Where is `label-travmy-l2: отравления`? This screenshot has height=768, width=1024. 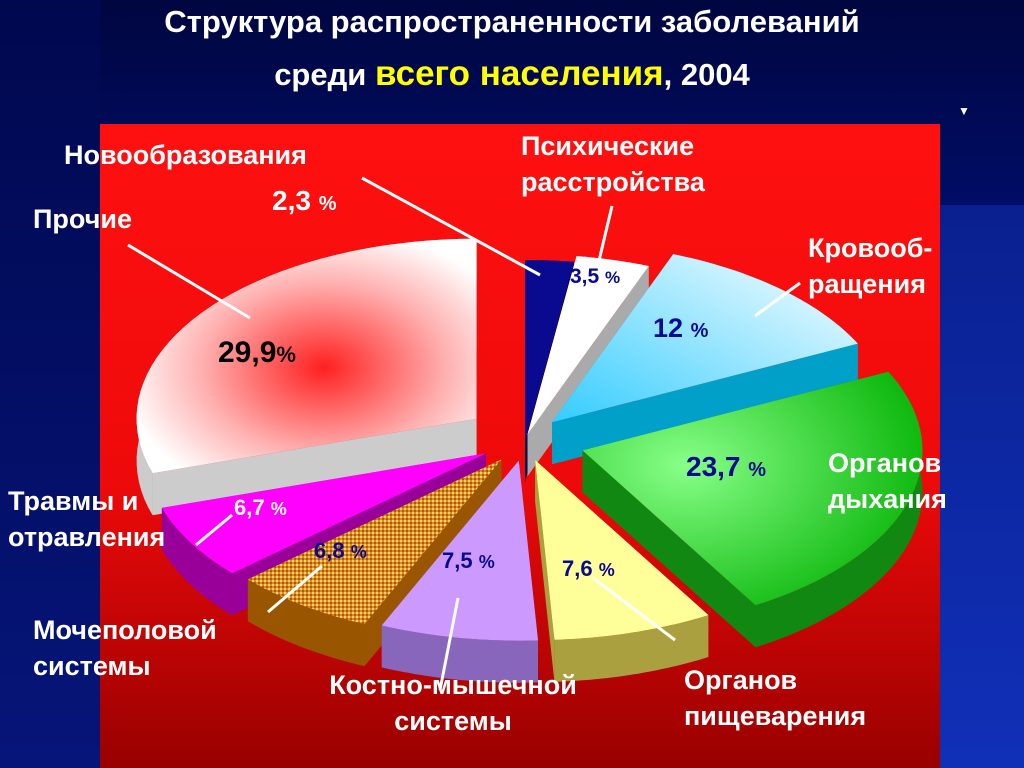 label-travmy-l2: отравления is located at coordinates (87, 537).